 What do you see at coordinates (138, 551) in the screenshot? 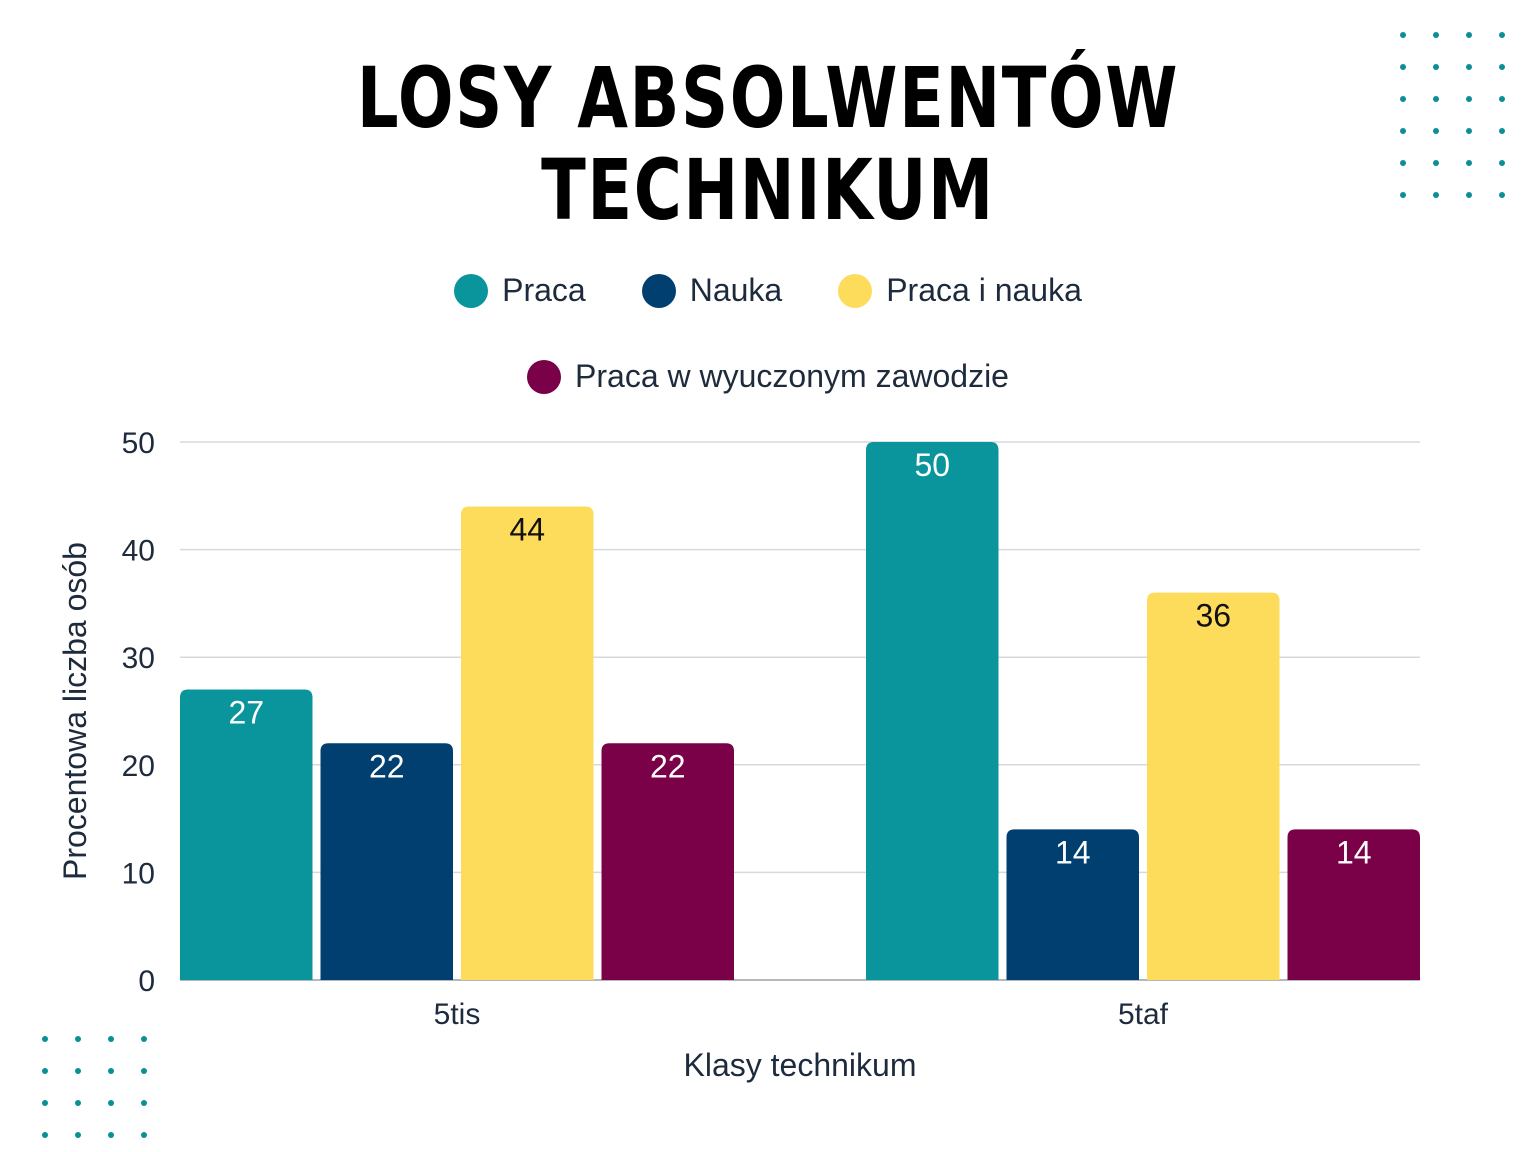
I see `y-tick-label: 40` at bounding box center [138, 551].